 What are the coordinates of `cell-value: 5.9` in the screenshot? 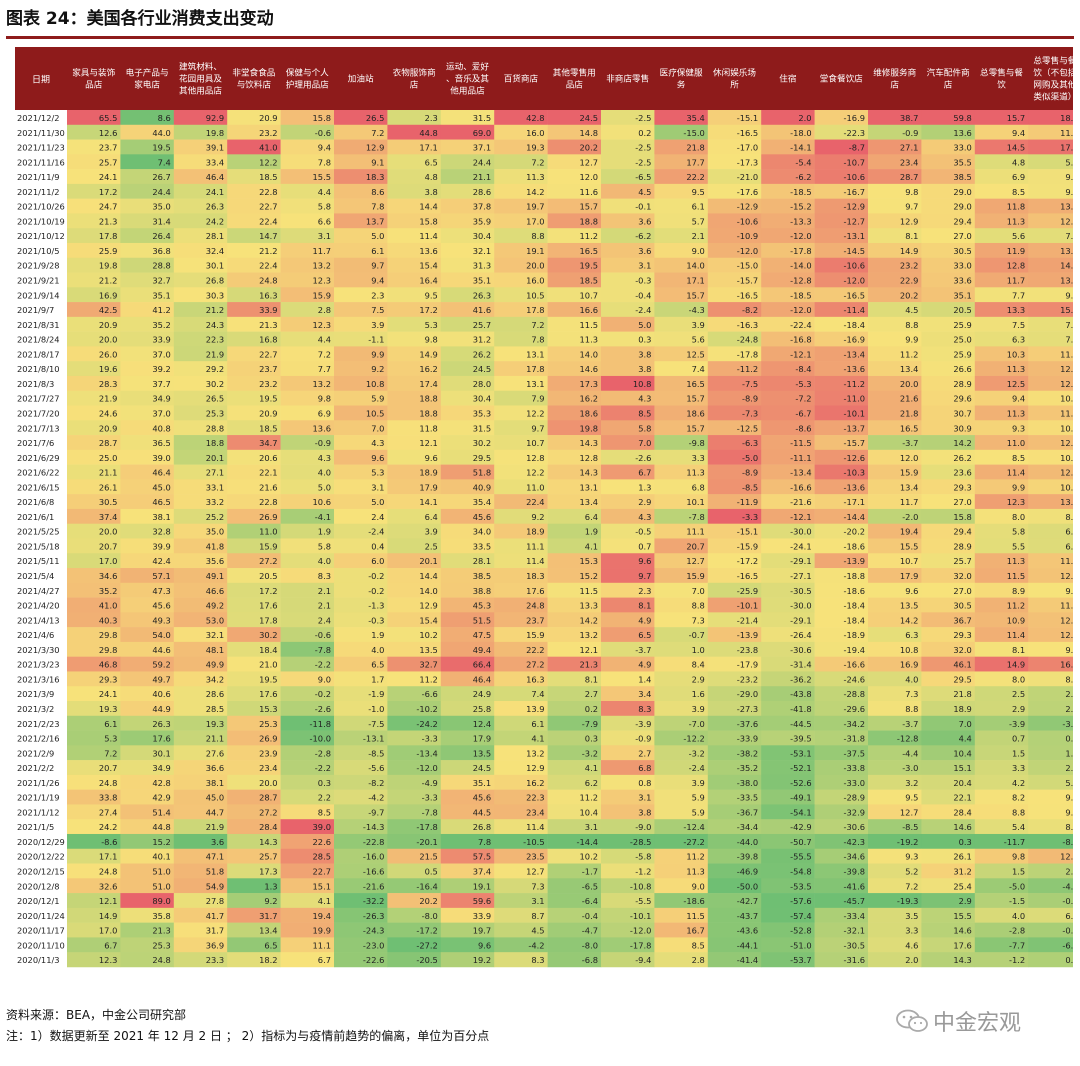 It's located at (377, 399).